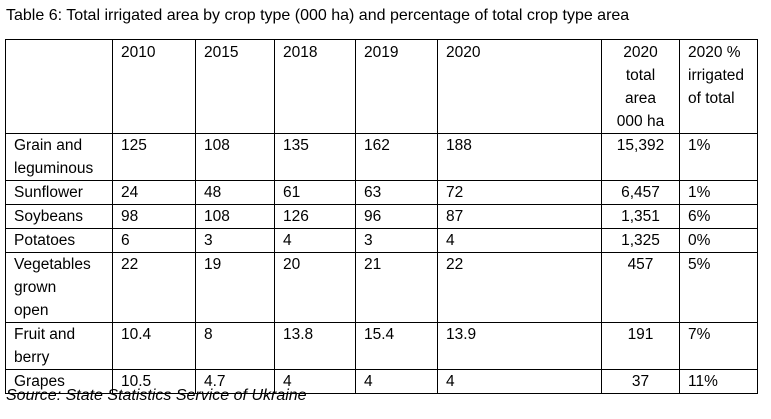  What do you see at coordinates (315, 216) in the screenshot?
I see `value-cell: 126` at bounding box center [315, 216].